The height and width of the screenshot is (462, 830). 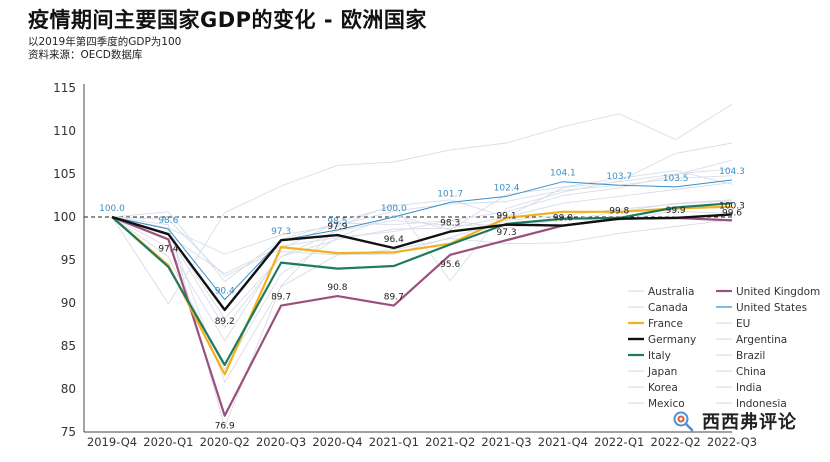 What do you see at coordinates (732, 442) in the screenshot?
I see `x-tick-label: 2022-Q3` at bounding box center [732, 442].